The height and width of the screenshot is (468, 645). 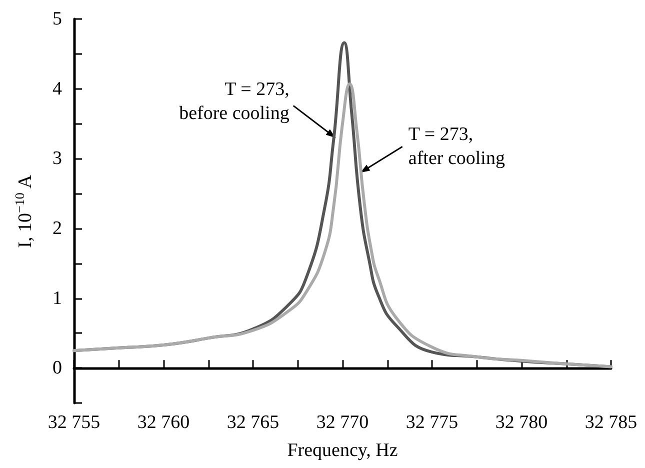 I want to click on y-tick-label: 4, so click(x=57, y=89).